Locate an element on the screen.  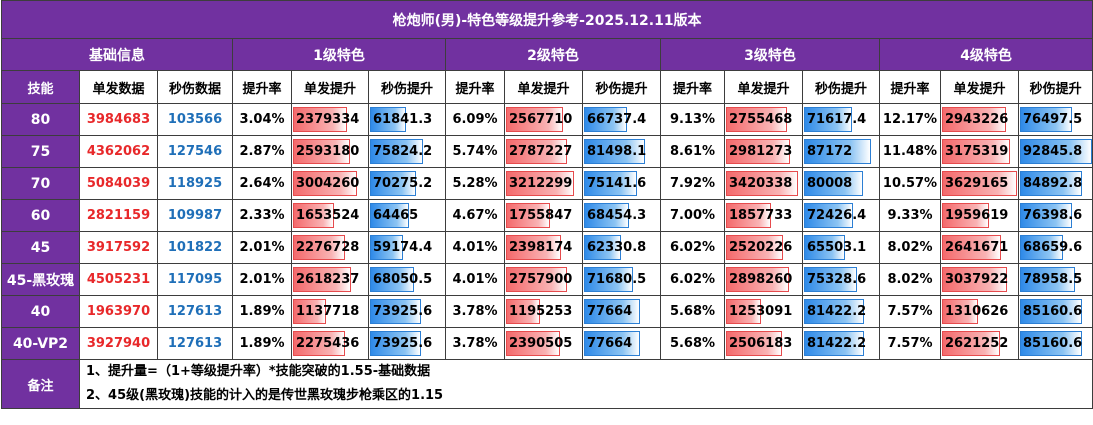
rate-cell: 7.92% is located at coordinates (692, 183).